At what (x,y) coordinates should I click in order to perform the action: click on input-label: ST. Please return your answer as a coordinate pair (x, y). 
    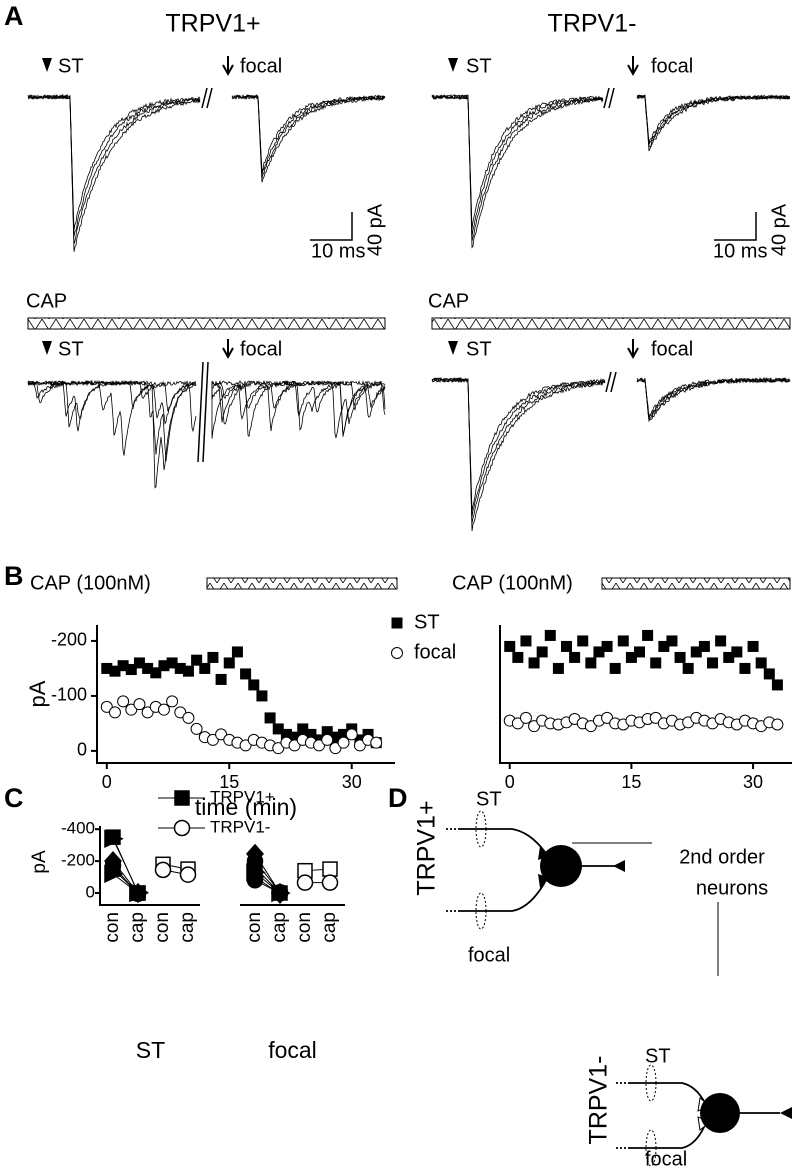
    Looking at the image, I should click on (489, 799).